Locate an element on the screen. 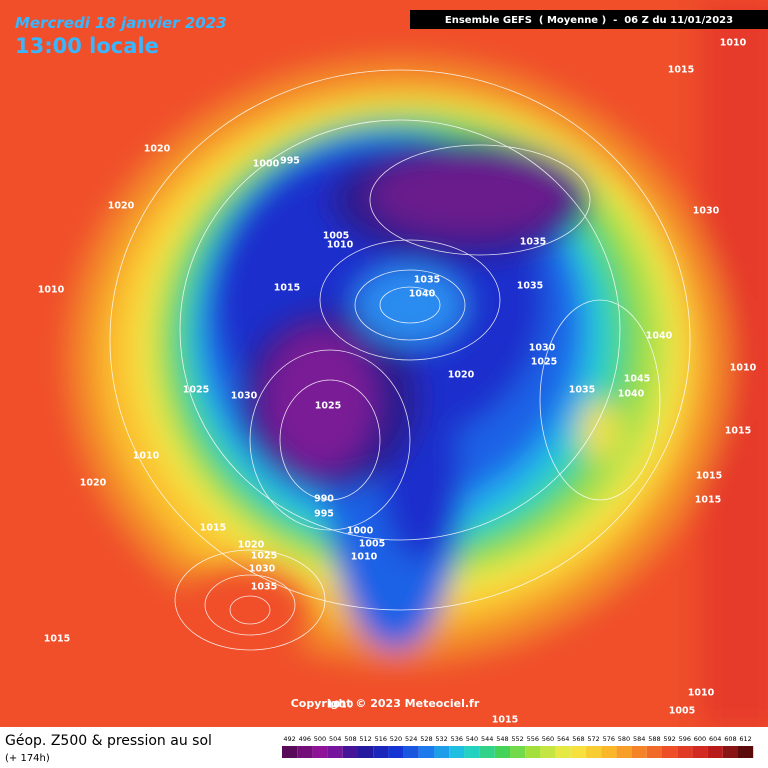  copyright: Copyright © 2023 Meteociel.fr is located at coordinates (385, 703).